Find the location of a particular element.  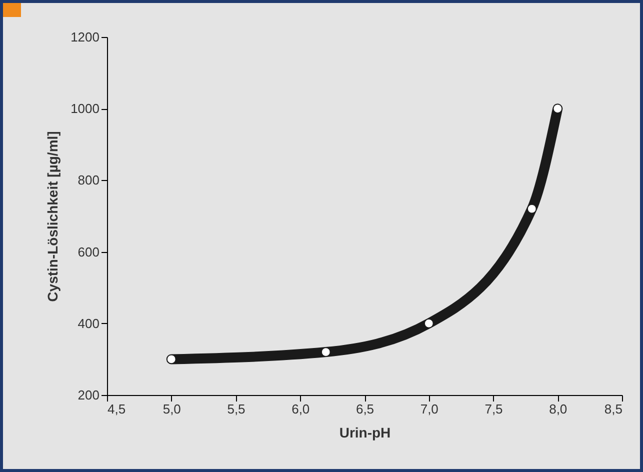

x-tick-label: 6,0 is located at coordinates (301, 409).